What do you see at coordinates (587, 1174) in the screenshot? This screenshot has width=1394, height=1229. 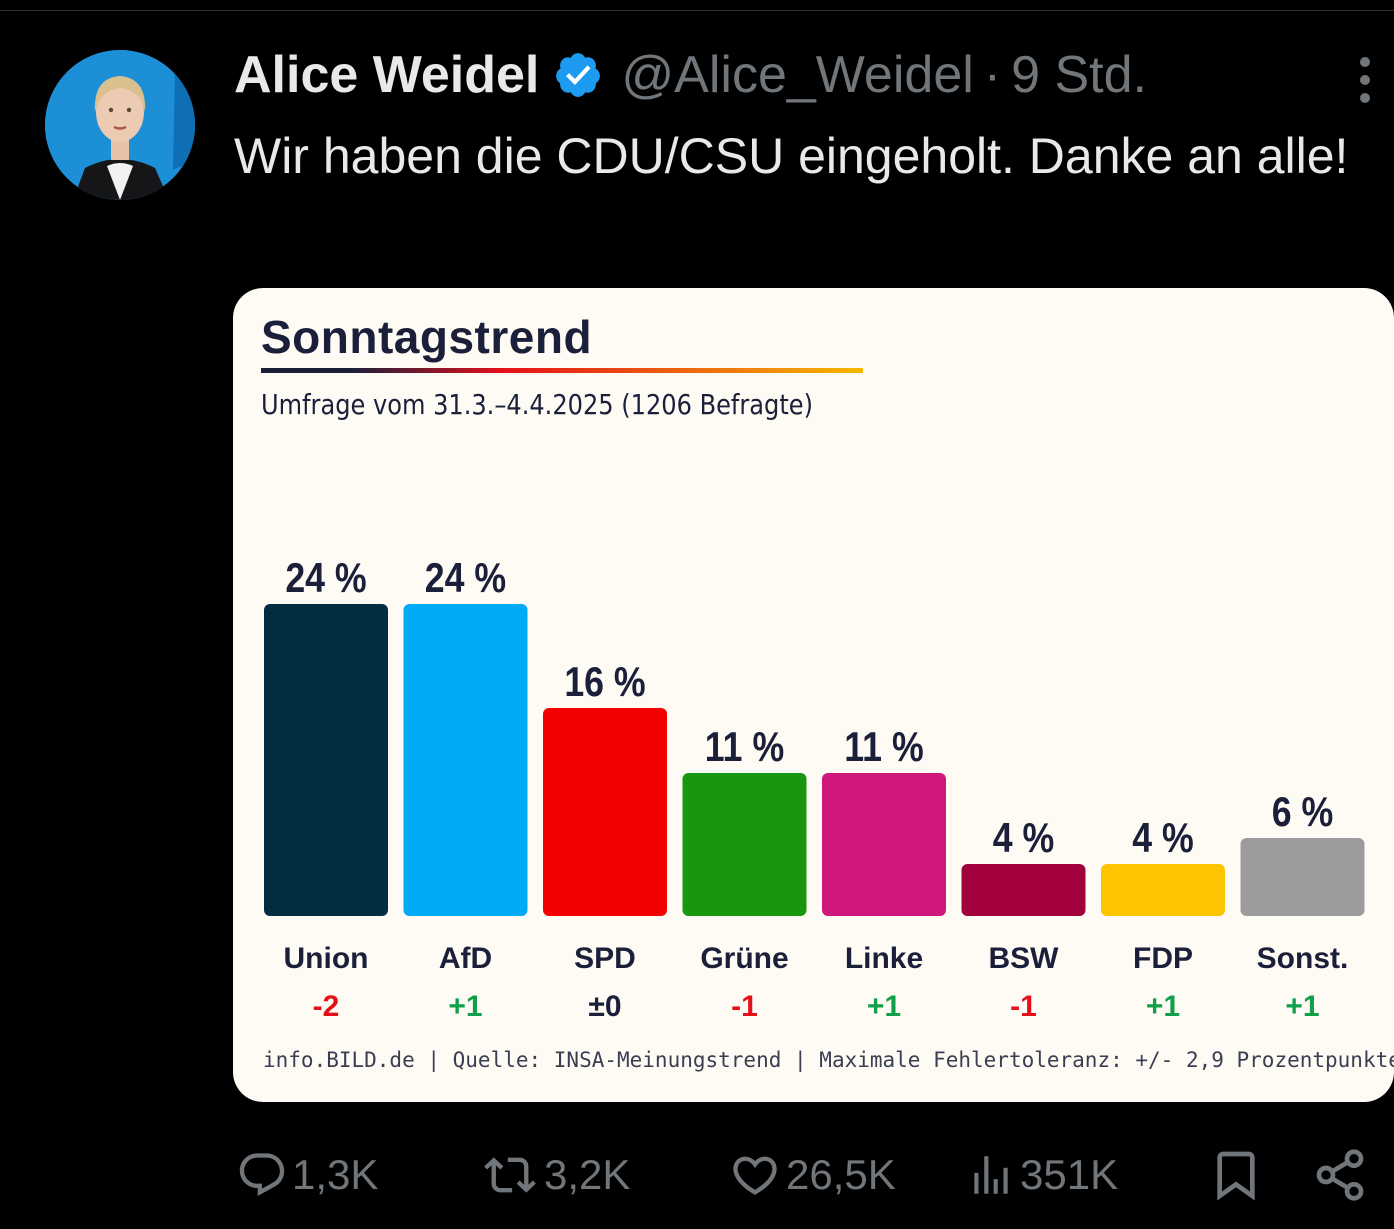 I see `repost-count: 3,2K` at bounding box center [587, 1174].